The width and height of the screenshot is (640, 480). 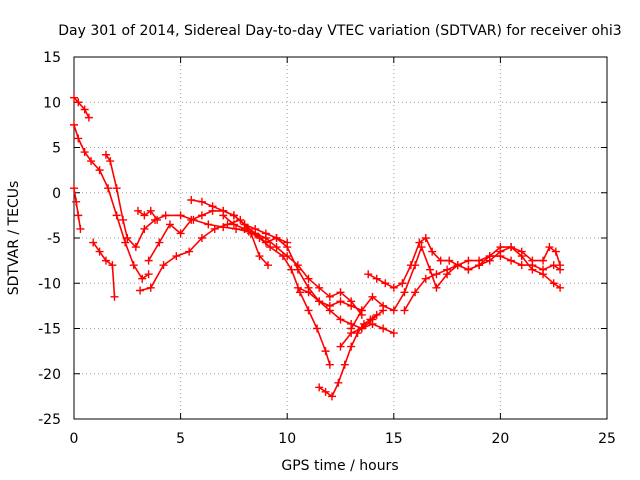 What do you see at coordinates (14, 238) in the screenshot?
I see `y-axis-label: SDTVAR / TECUs` at bounding box center [14, 238].